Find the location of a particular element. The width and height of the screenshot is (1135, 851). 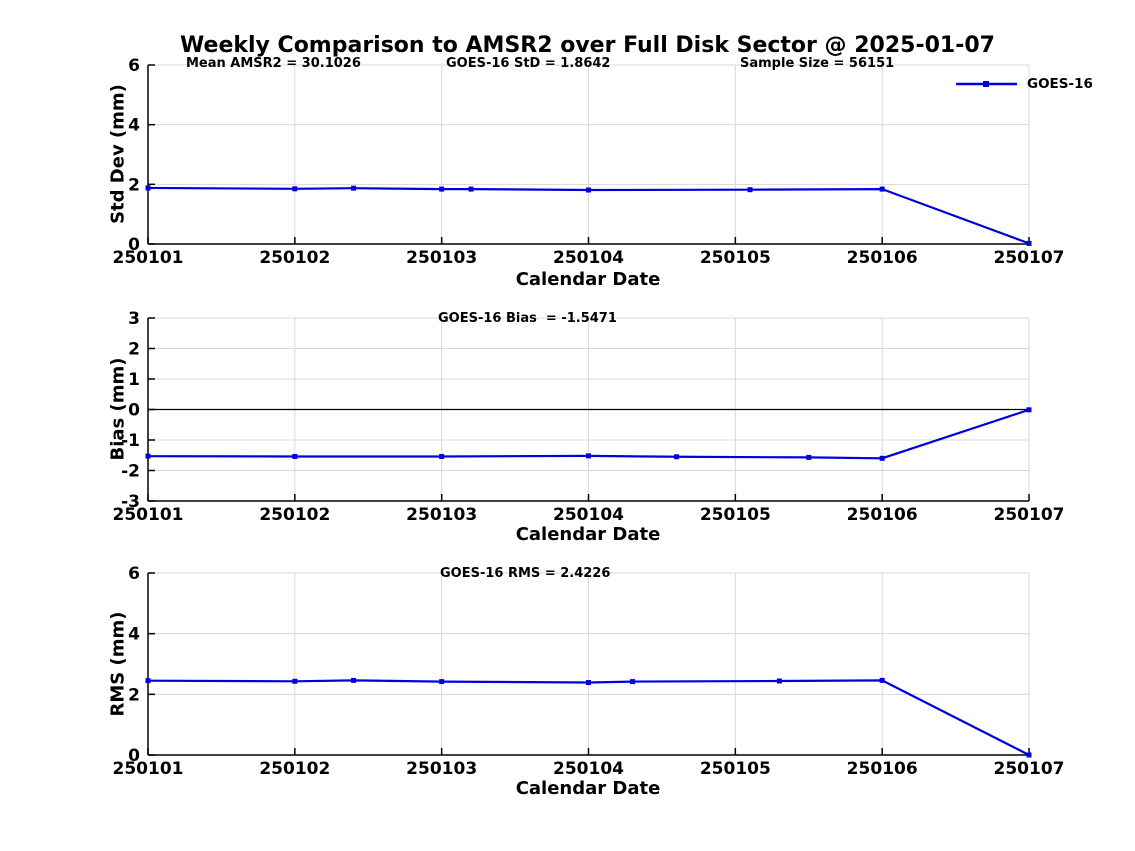

annotation-mean-amsr2: Mean AMSR2 = 30.1026 is located at coordinates (273, 63).